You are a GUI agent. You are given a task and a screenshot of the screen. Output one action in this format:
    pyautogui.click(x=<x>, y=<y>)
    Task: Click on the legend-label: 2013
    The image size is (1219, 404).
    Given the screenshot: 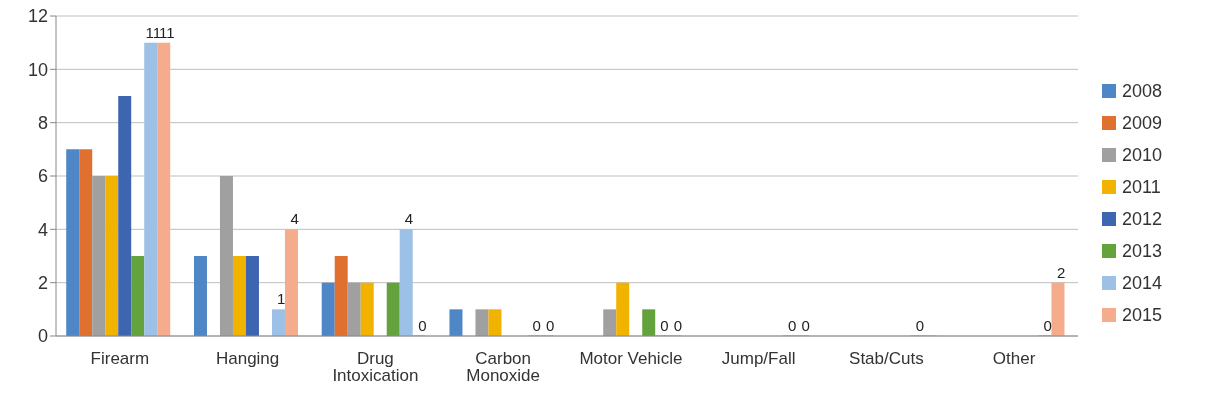 What is the action you would take?
    pyautogui.click(x=1142, y=251)
    